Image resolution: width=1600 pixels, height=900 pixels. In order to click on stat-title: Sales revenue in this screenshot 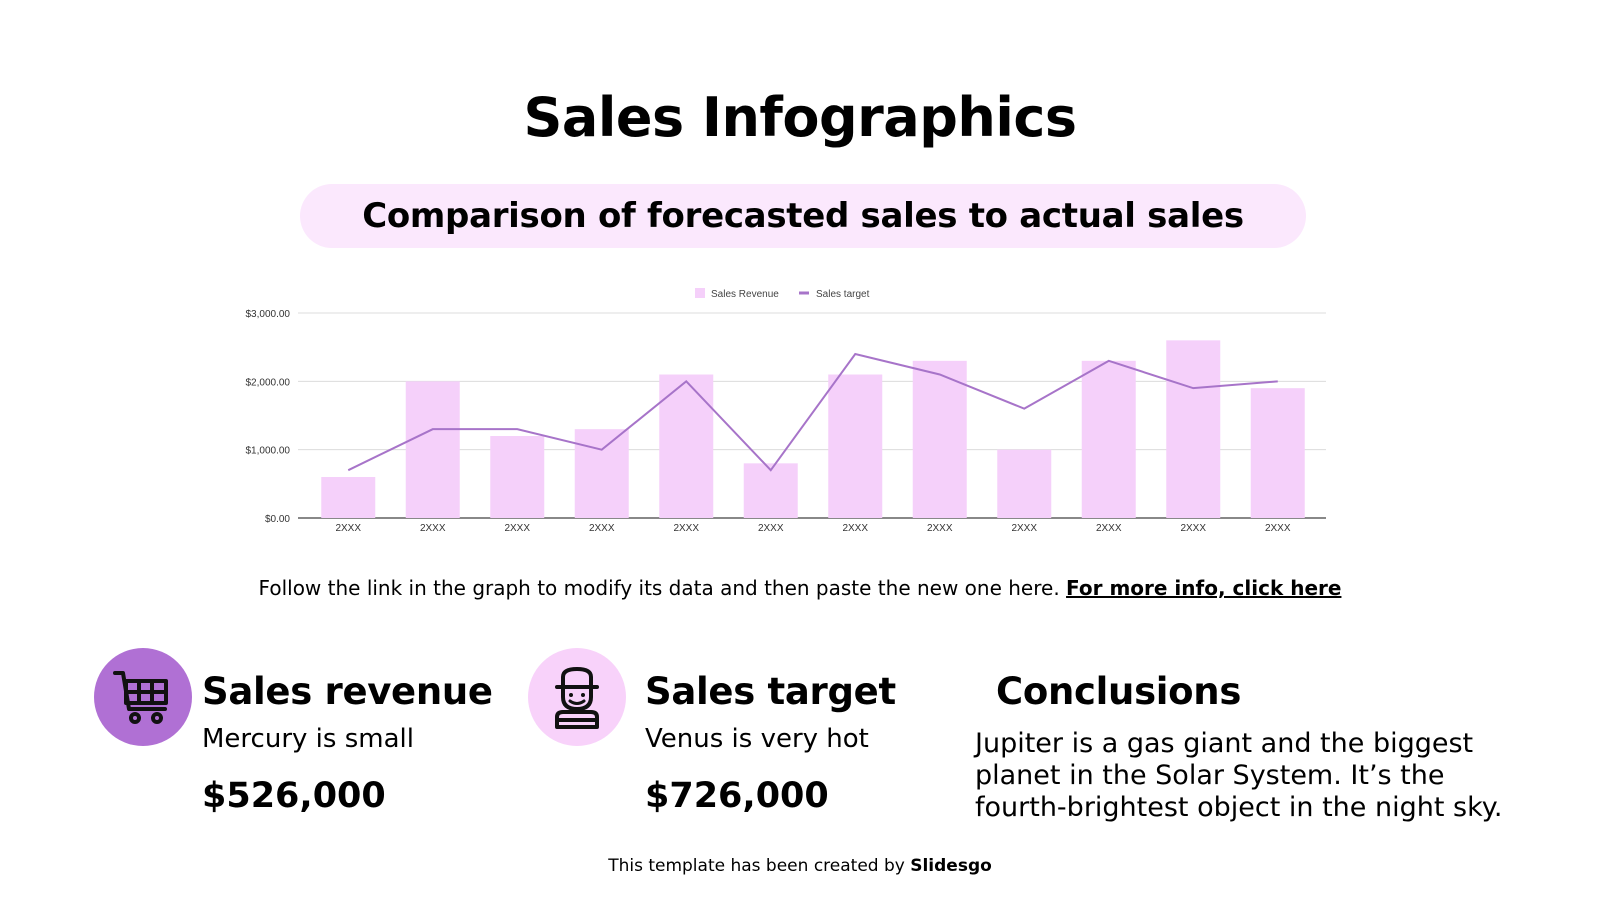, I will do `click(347, 691)`.